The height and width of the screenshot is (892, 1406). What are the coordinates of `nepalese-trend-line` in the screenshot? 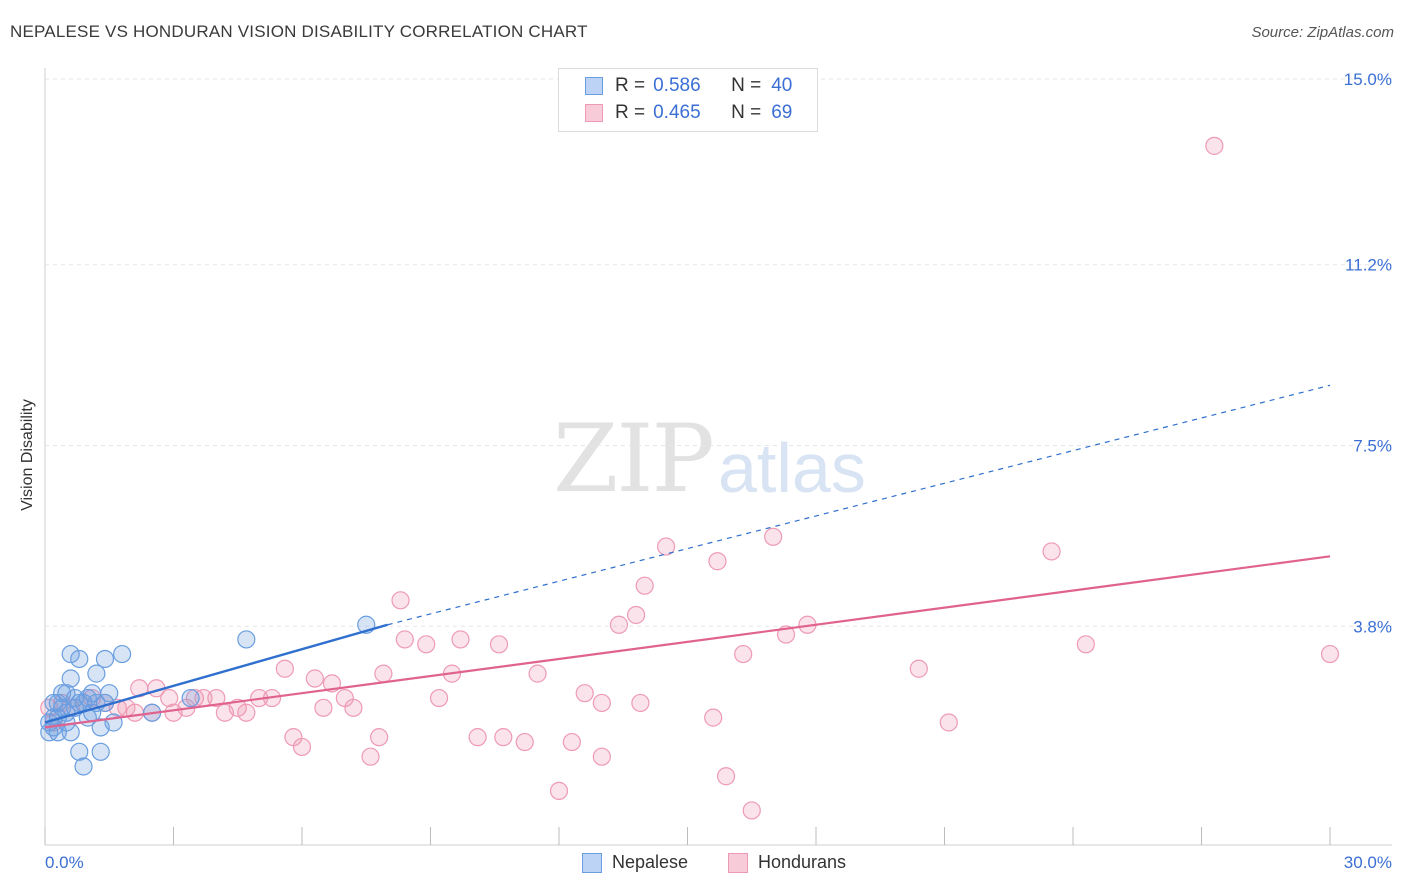 It's located at (216, 673).